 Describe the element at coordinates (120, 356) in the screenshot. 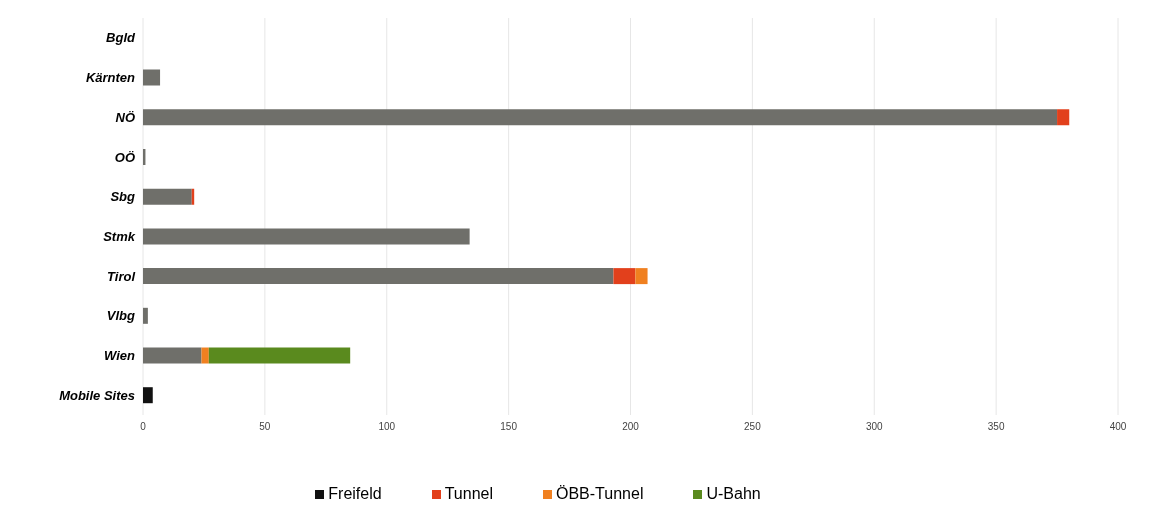

I see `y-tick-label: Wien` at that location.